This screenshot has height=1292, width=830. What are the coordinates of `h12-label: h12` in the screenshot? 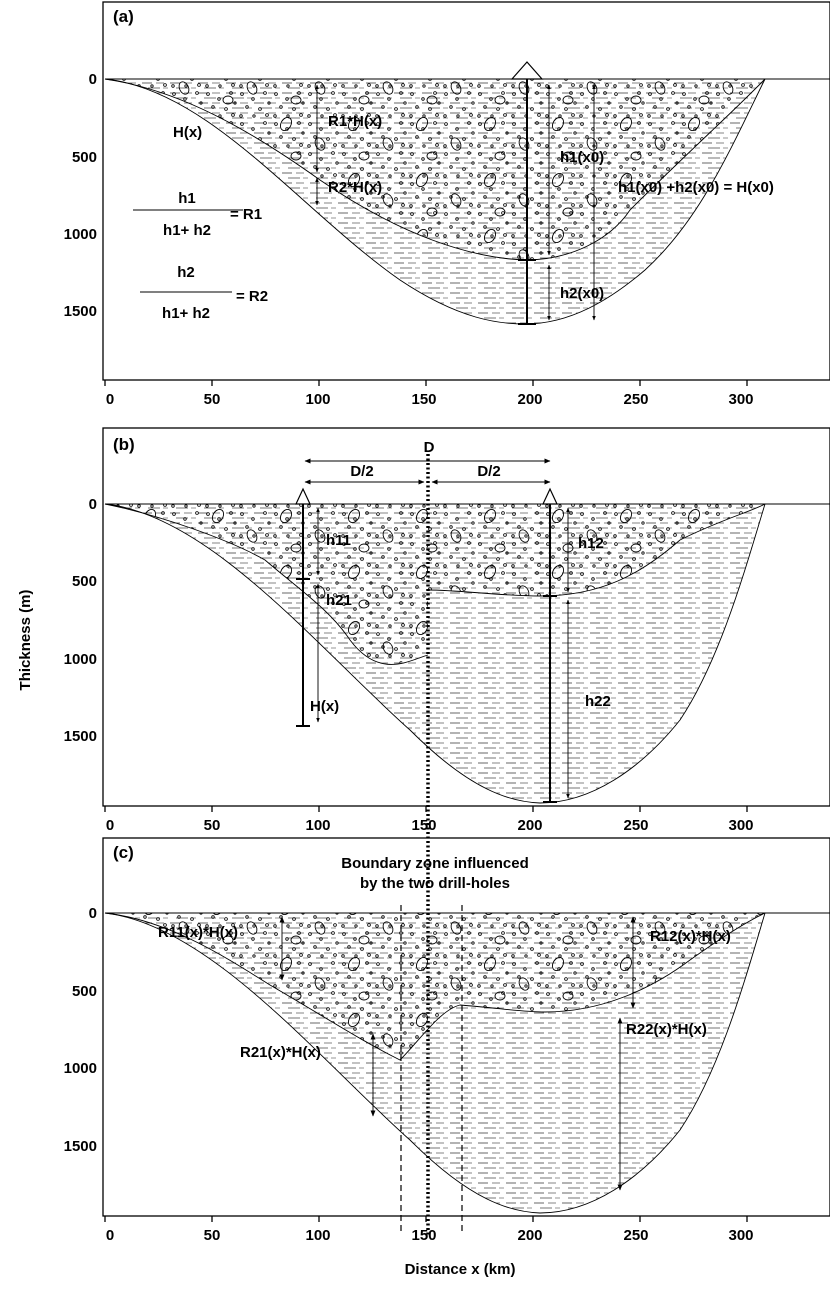 It's located at (591, 543).